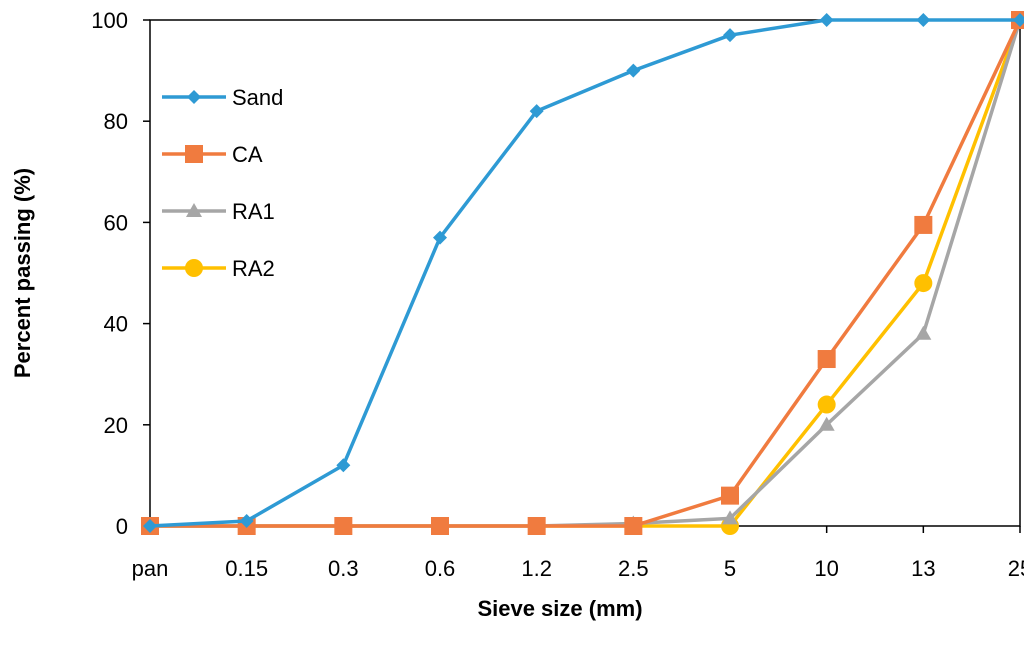  Describe the element at coordinates (116, 324) in the screenshot. I see `y-tick-label: 40` at that location.